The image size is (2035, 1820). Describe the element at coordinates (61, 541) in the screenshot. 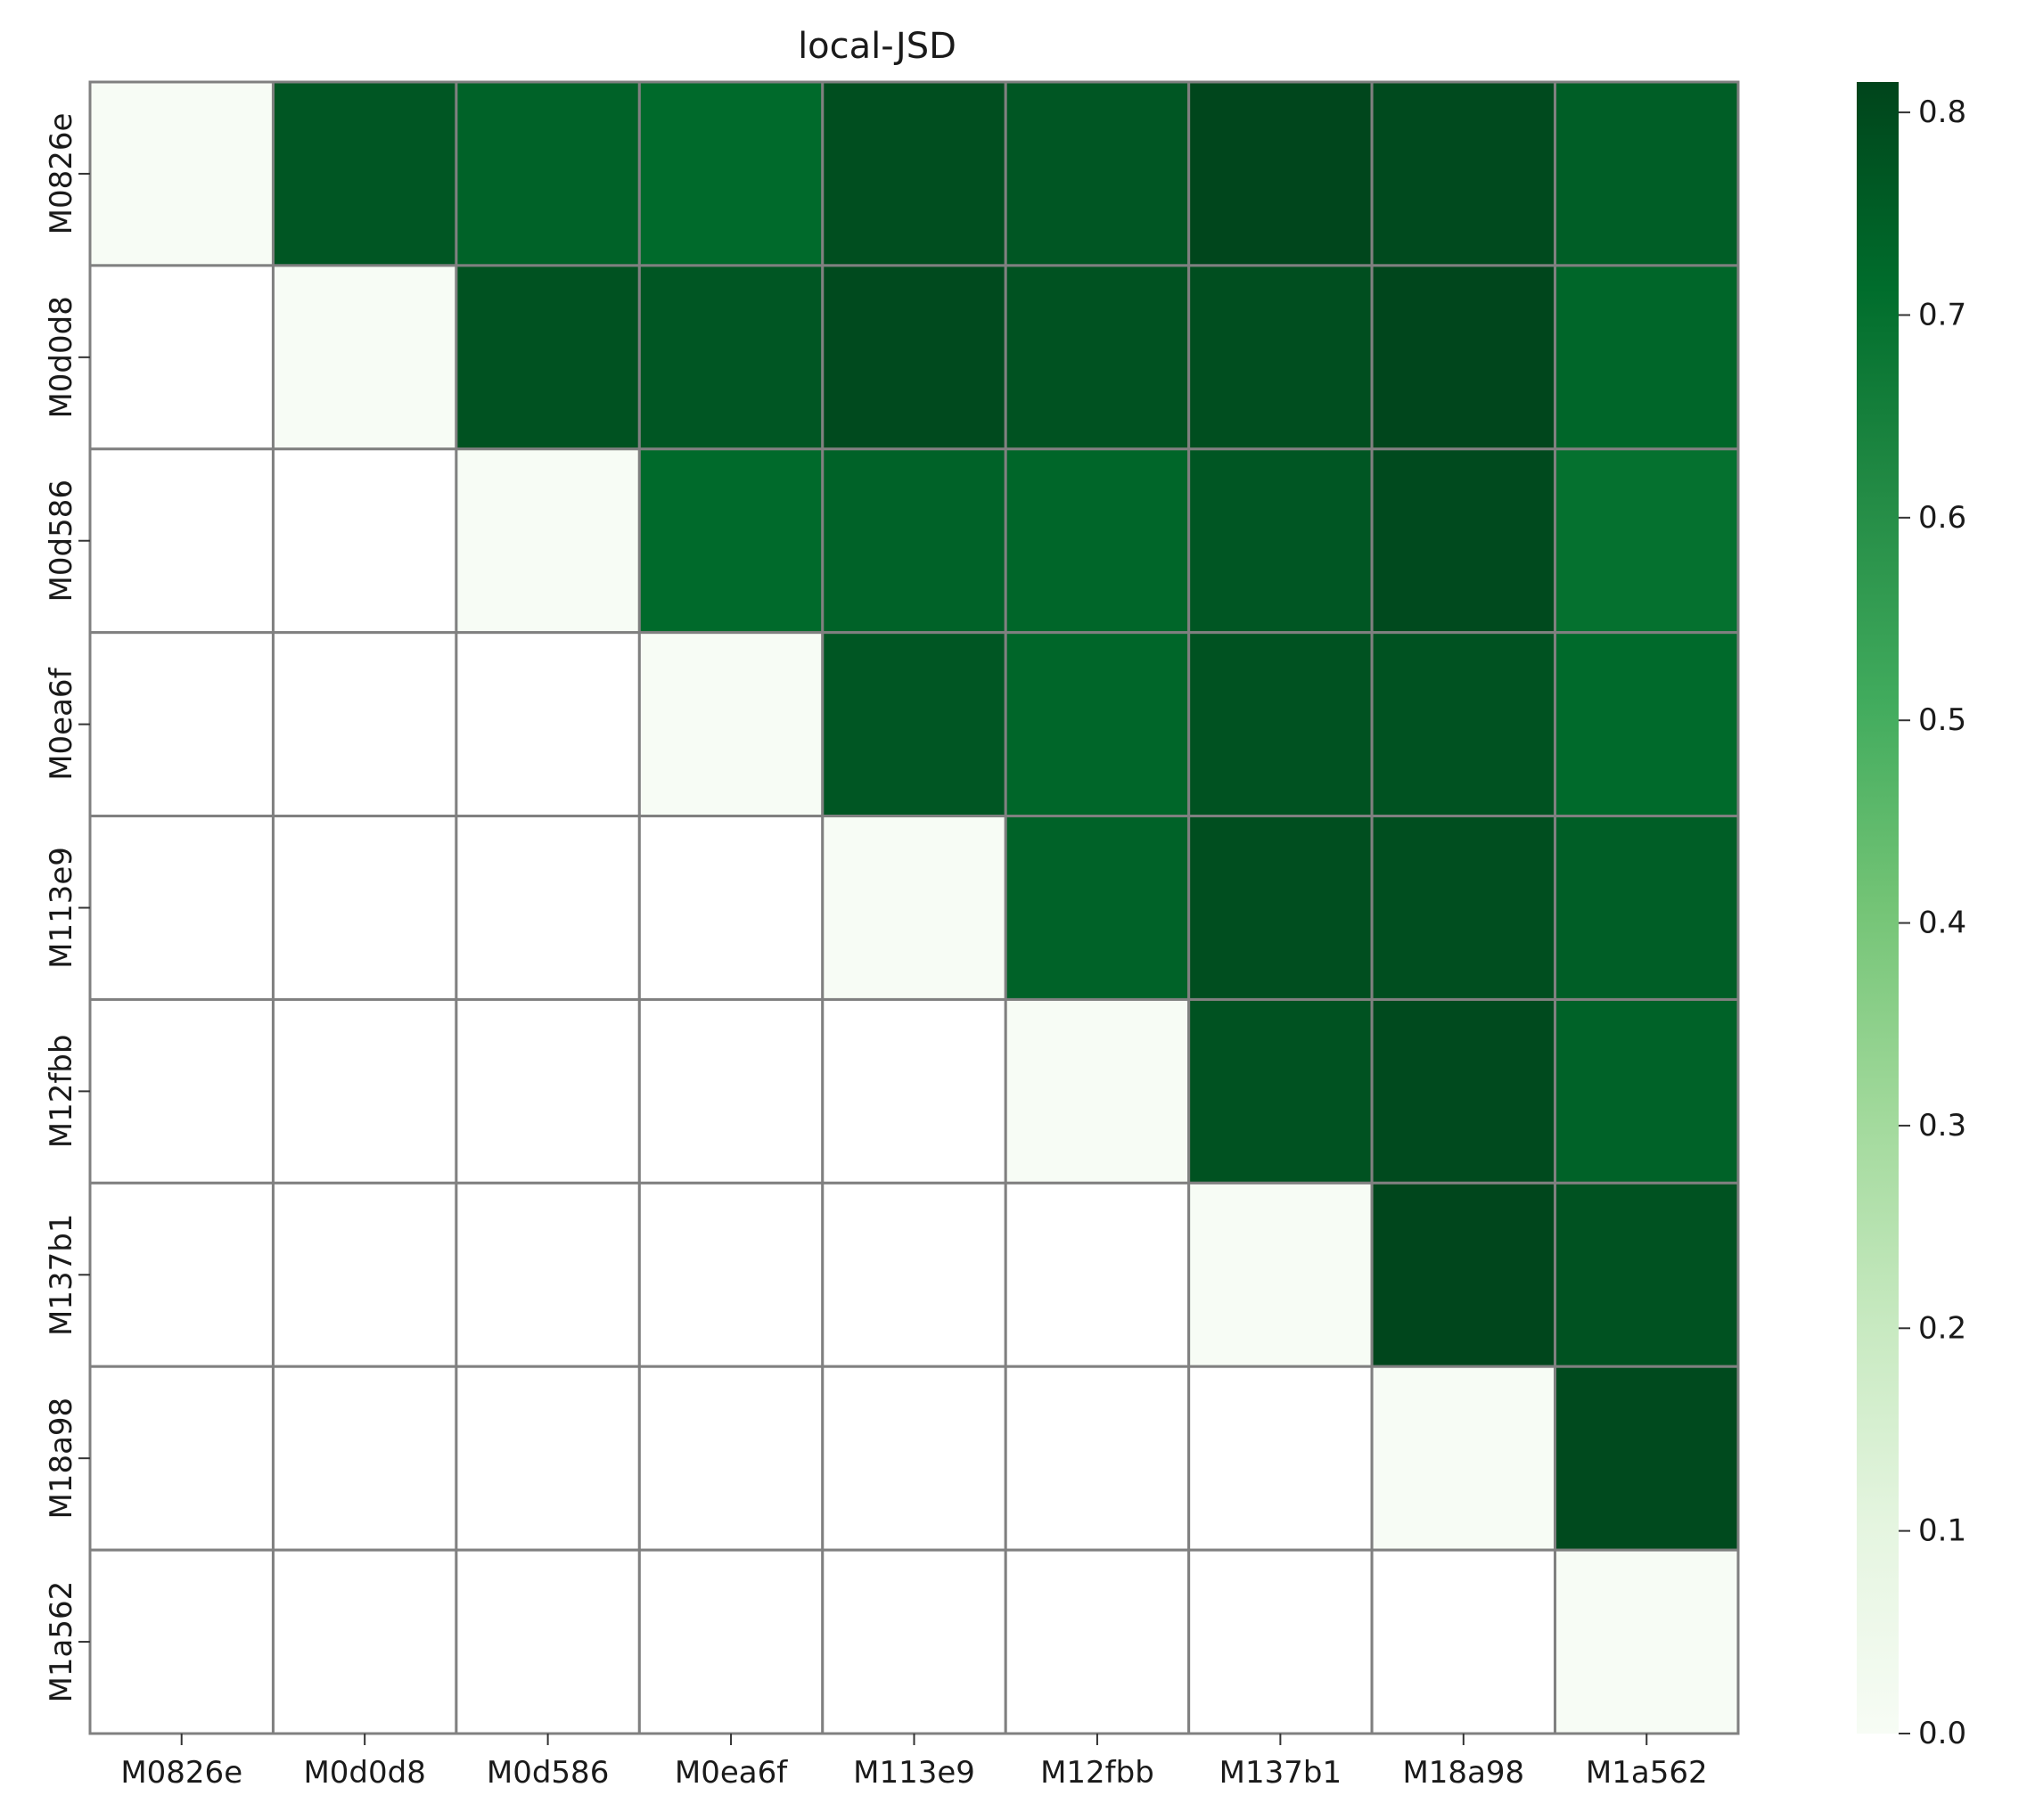

I see `y-tick-label: M0d586` at that location.